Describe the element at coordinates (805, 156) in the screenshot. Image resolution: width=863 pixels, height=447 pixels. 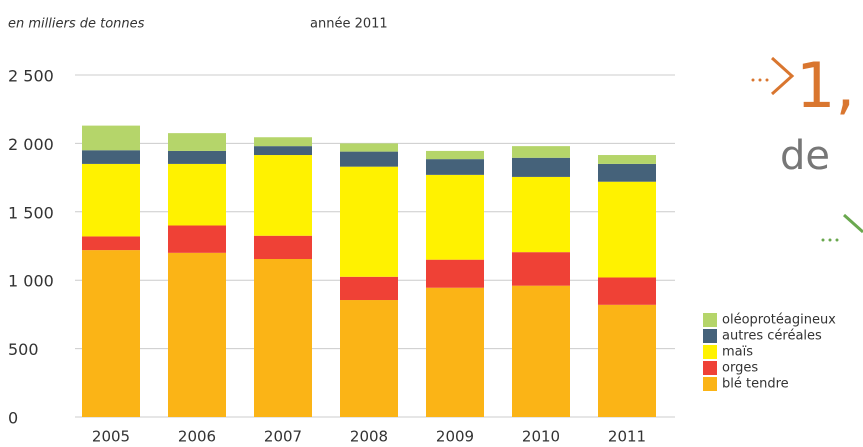
I see `annotation: de` at that location.